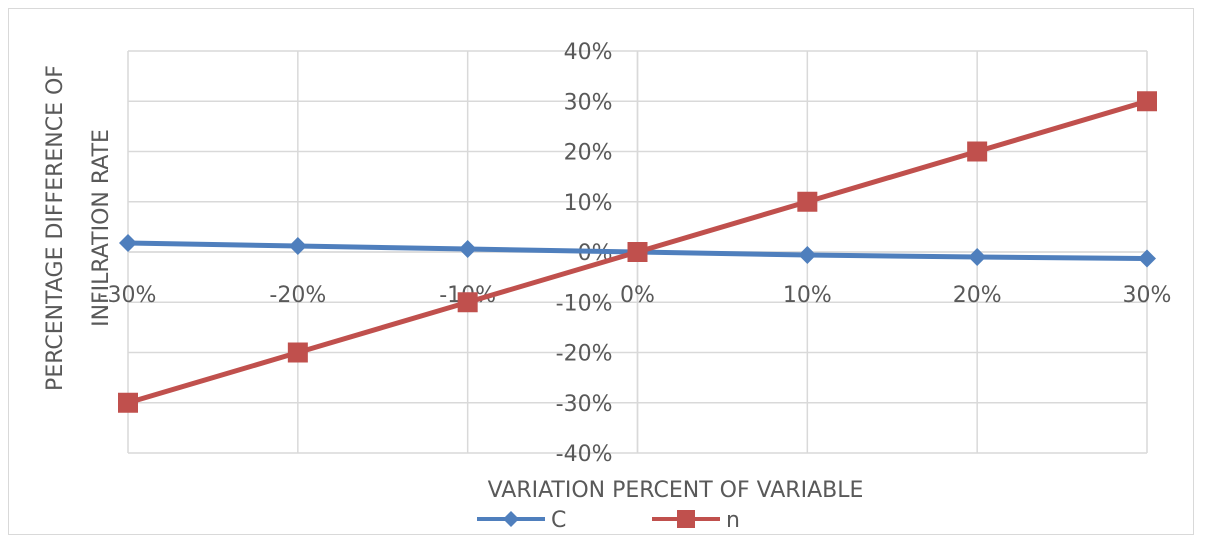  I want to click on legend-marker-n, so click(686, 519).